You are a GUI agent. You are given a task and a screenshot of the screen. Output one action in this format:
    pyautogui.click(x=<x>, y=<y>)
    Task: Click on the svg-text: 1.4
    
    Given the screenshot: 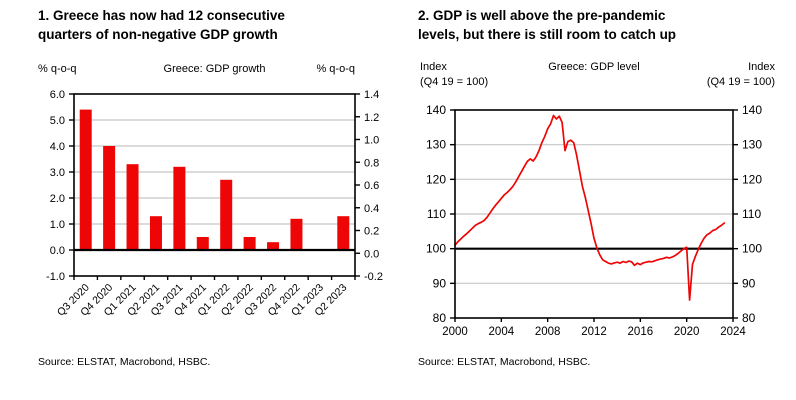 What is the action you would take?
    pyautogui.click(x=371, y=95)
    